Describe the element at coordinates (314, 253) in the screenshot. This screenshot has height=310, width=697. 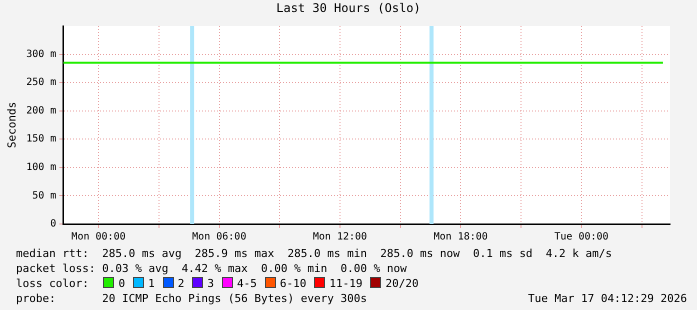
I see `text: median rtt: 285.0 ms avg 285.9 ms max 285.0 ms min 285.0 ms now 0.1 ms sd 4.2 k am/s` at that location.